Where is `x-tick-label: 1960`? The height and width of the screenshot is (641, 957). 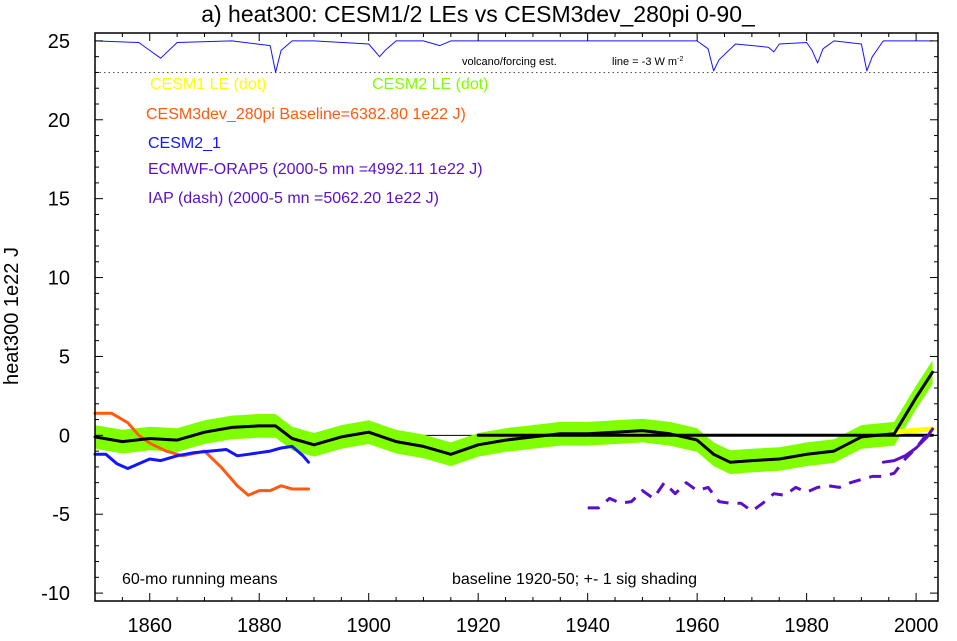
x-tick-label: 1960 is located at coordinates (697, 626).